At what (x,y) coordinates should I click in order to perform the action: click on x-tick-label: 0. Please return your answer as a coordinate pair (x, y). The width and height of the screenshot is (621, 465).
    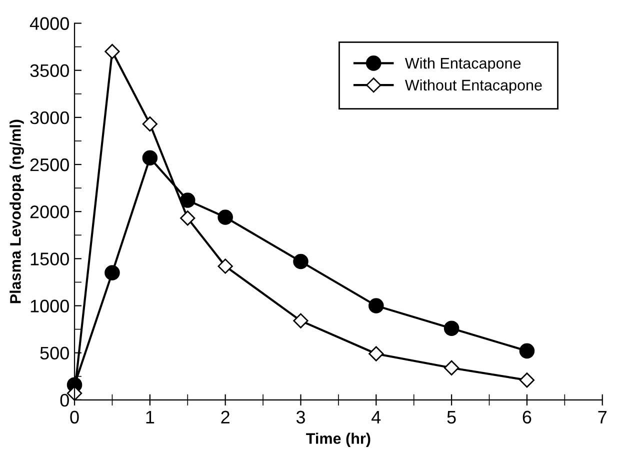
    Looking at the image, I should click on (74, 417).